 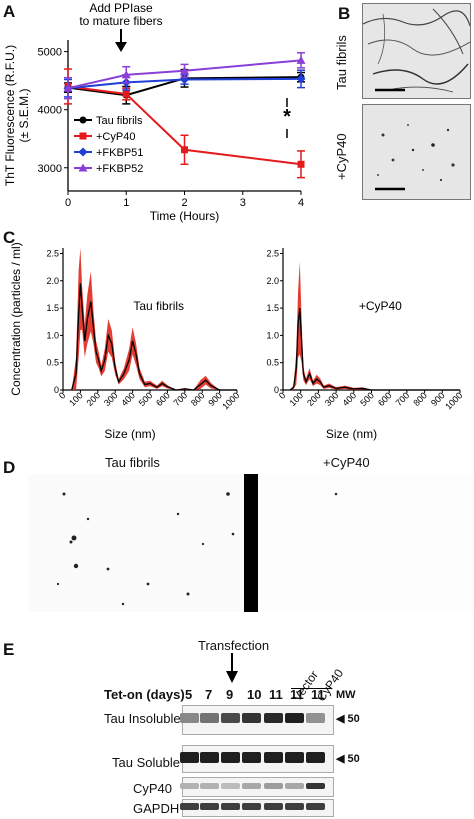 I want to click on y-tick-label: 5000, so click(x=50, y=53).